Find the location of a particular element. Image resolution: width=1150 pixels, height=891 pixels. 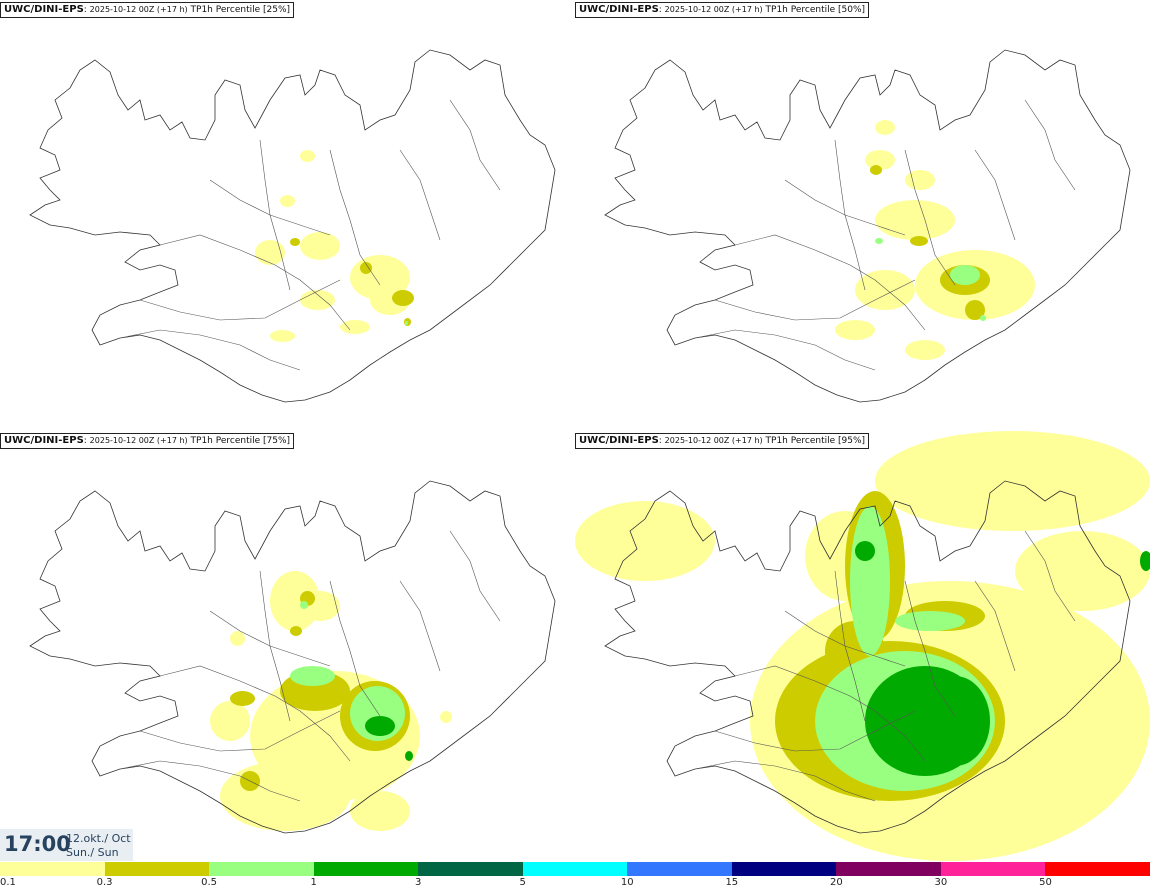

valid-time: 17:00 is located at coordinates (37, 844).